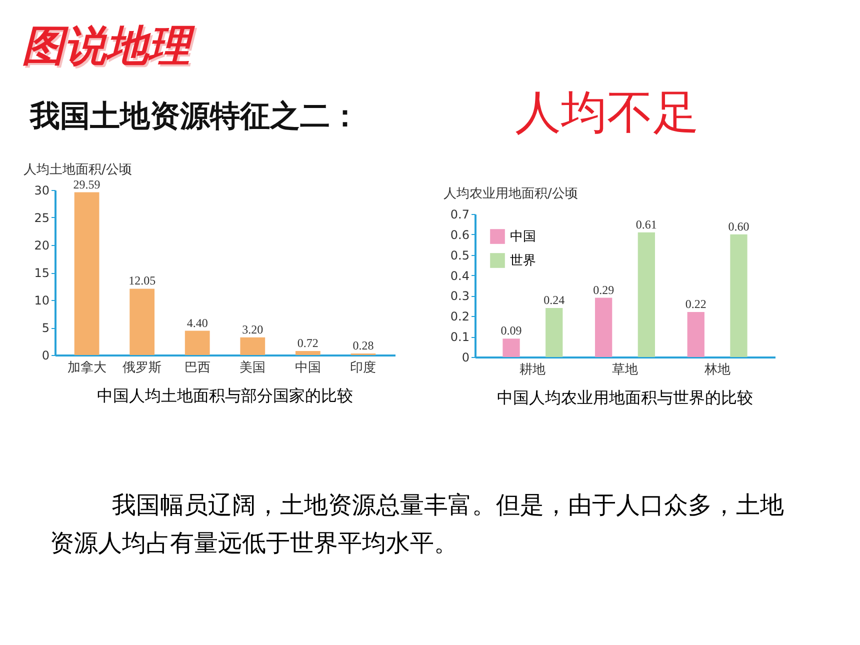 The image size is (860, 645). I want to click on data-label: 29.59, so click(86, 184).